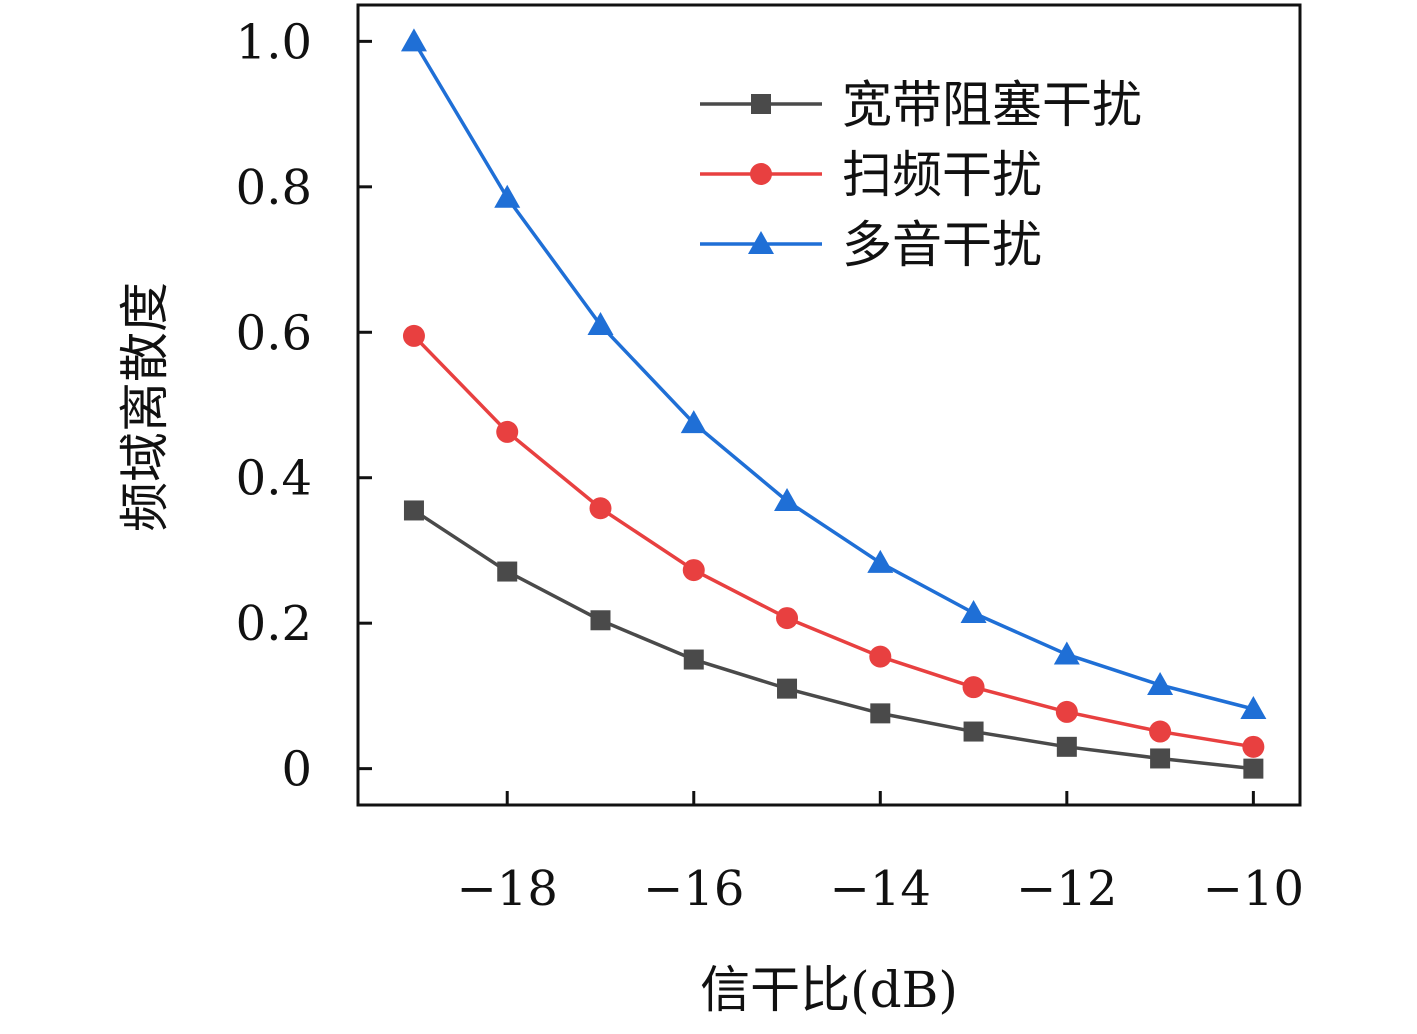 This screenshot has height=1034, width=1417. What do you see at coordinates (880, 889) in the screenshot?
I see `x-tick-label: −14` at bounding box center [880, 889].